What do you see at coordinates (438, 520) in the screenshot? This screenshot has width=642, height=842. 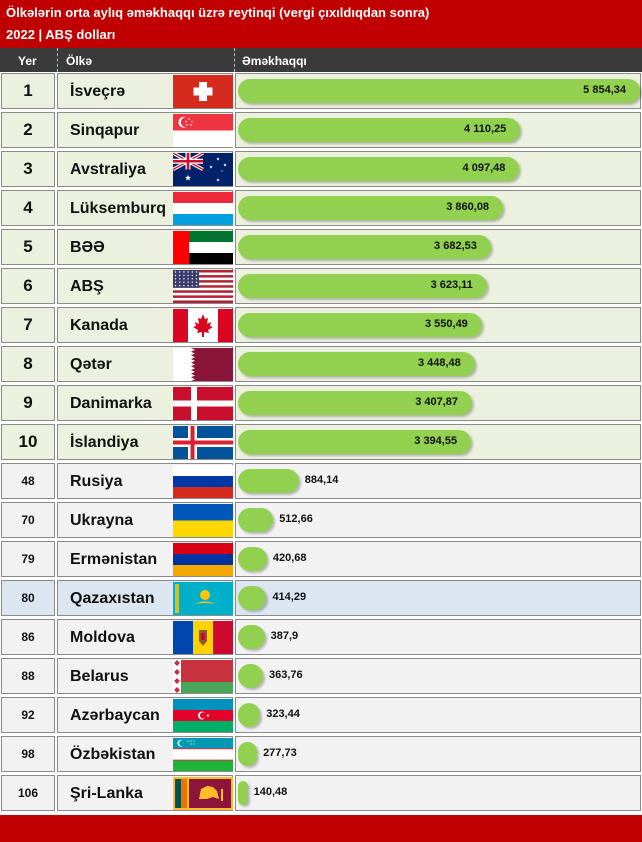 I see `salary-cell: 512,66` at bounding box center [438, 520].